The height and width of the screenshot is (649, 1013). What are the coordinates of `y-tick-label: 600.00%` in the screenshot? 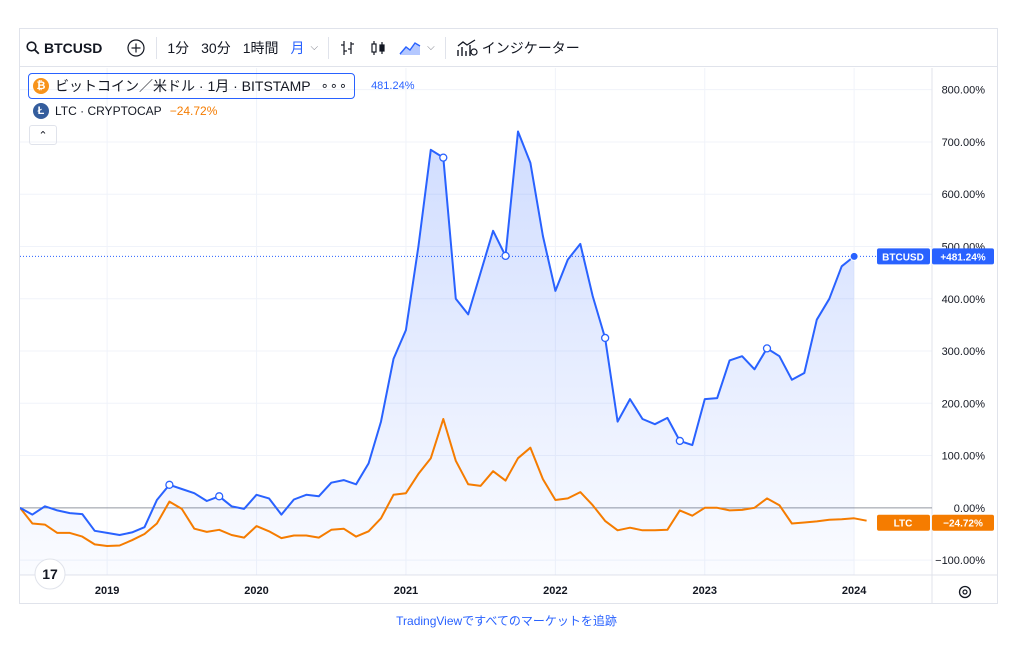 It's located at (964, 195).